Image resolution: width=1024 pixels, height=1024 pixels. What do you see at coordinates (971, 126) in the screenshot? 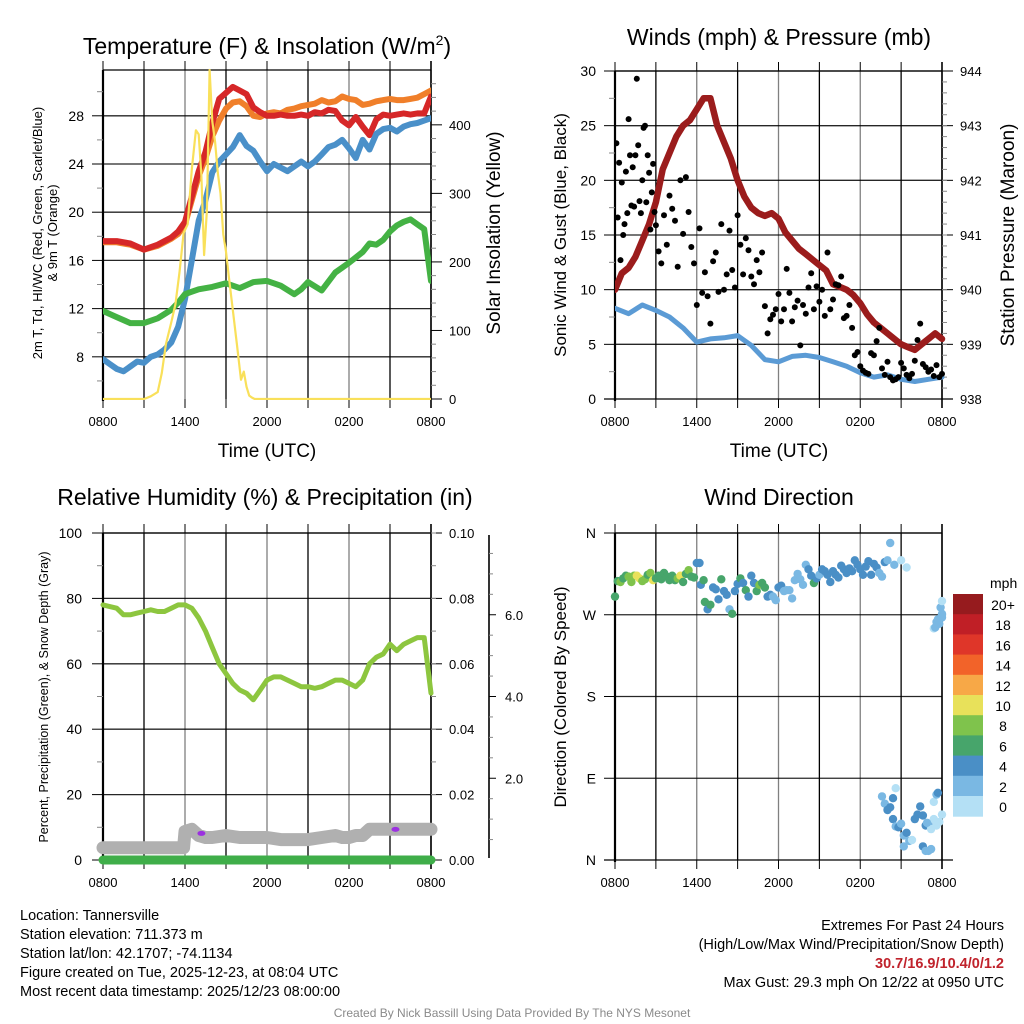
I see `pressure-ytick-label: 943` at bounding box center [971, 126].